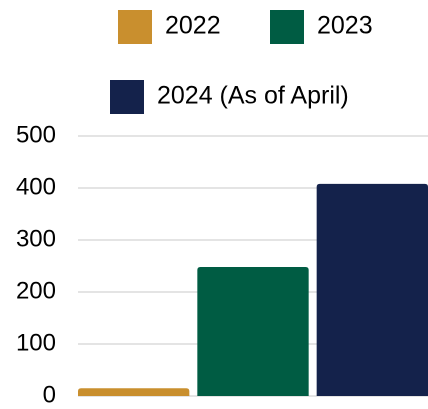  What do you see at coordinates (36, 238) in the screenshot?
I see `y-tick-label: 300` at bounding box center [36, 238].